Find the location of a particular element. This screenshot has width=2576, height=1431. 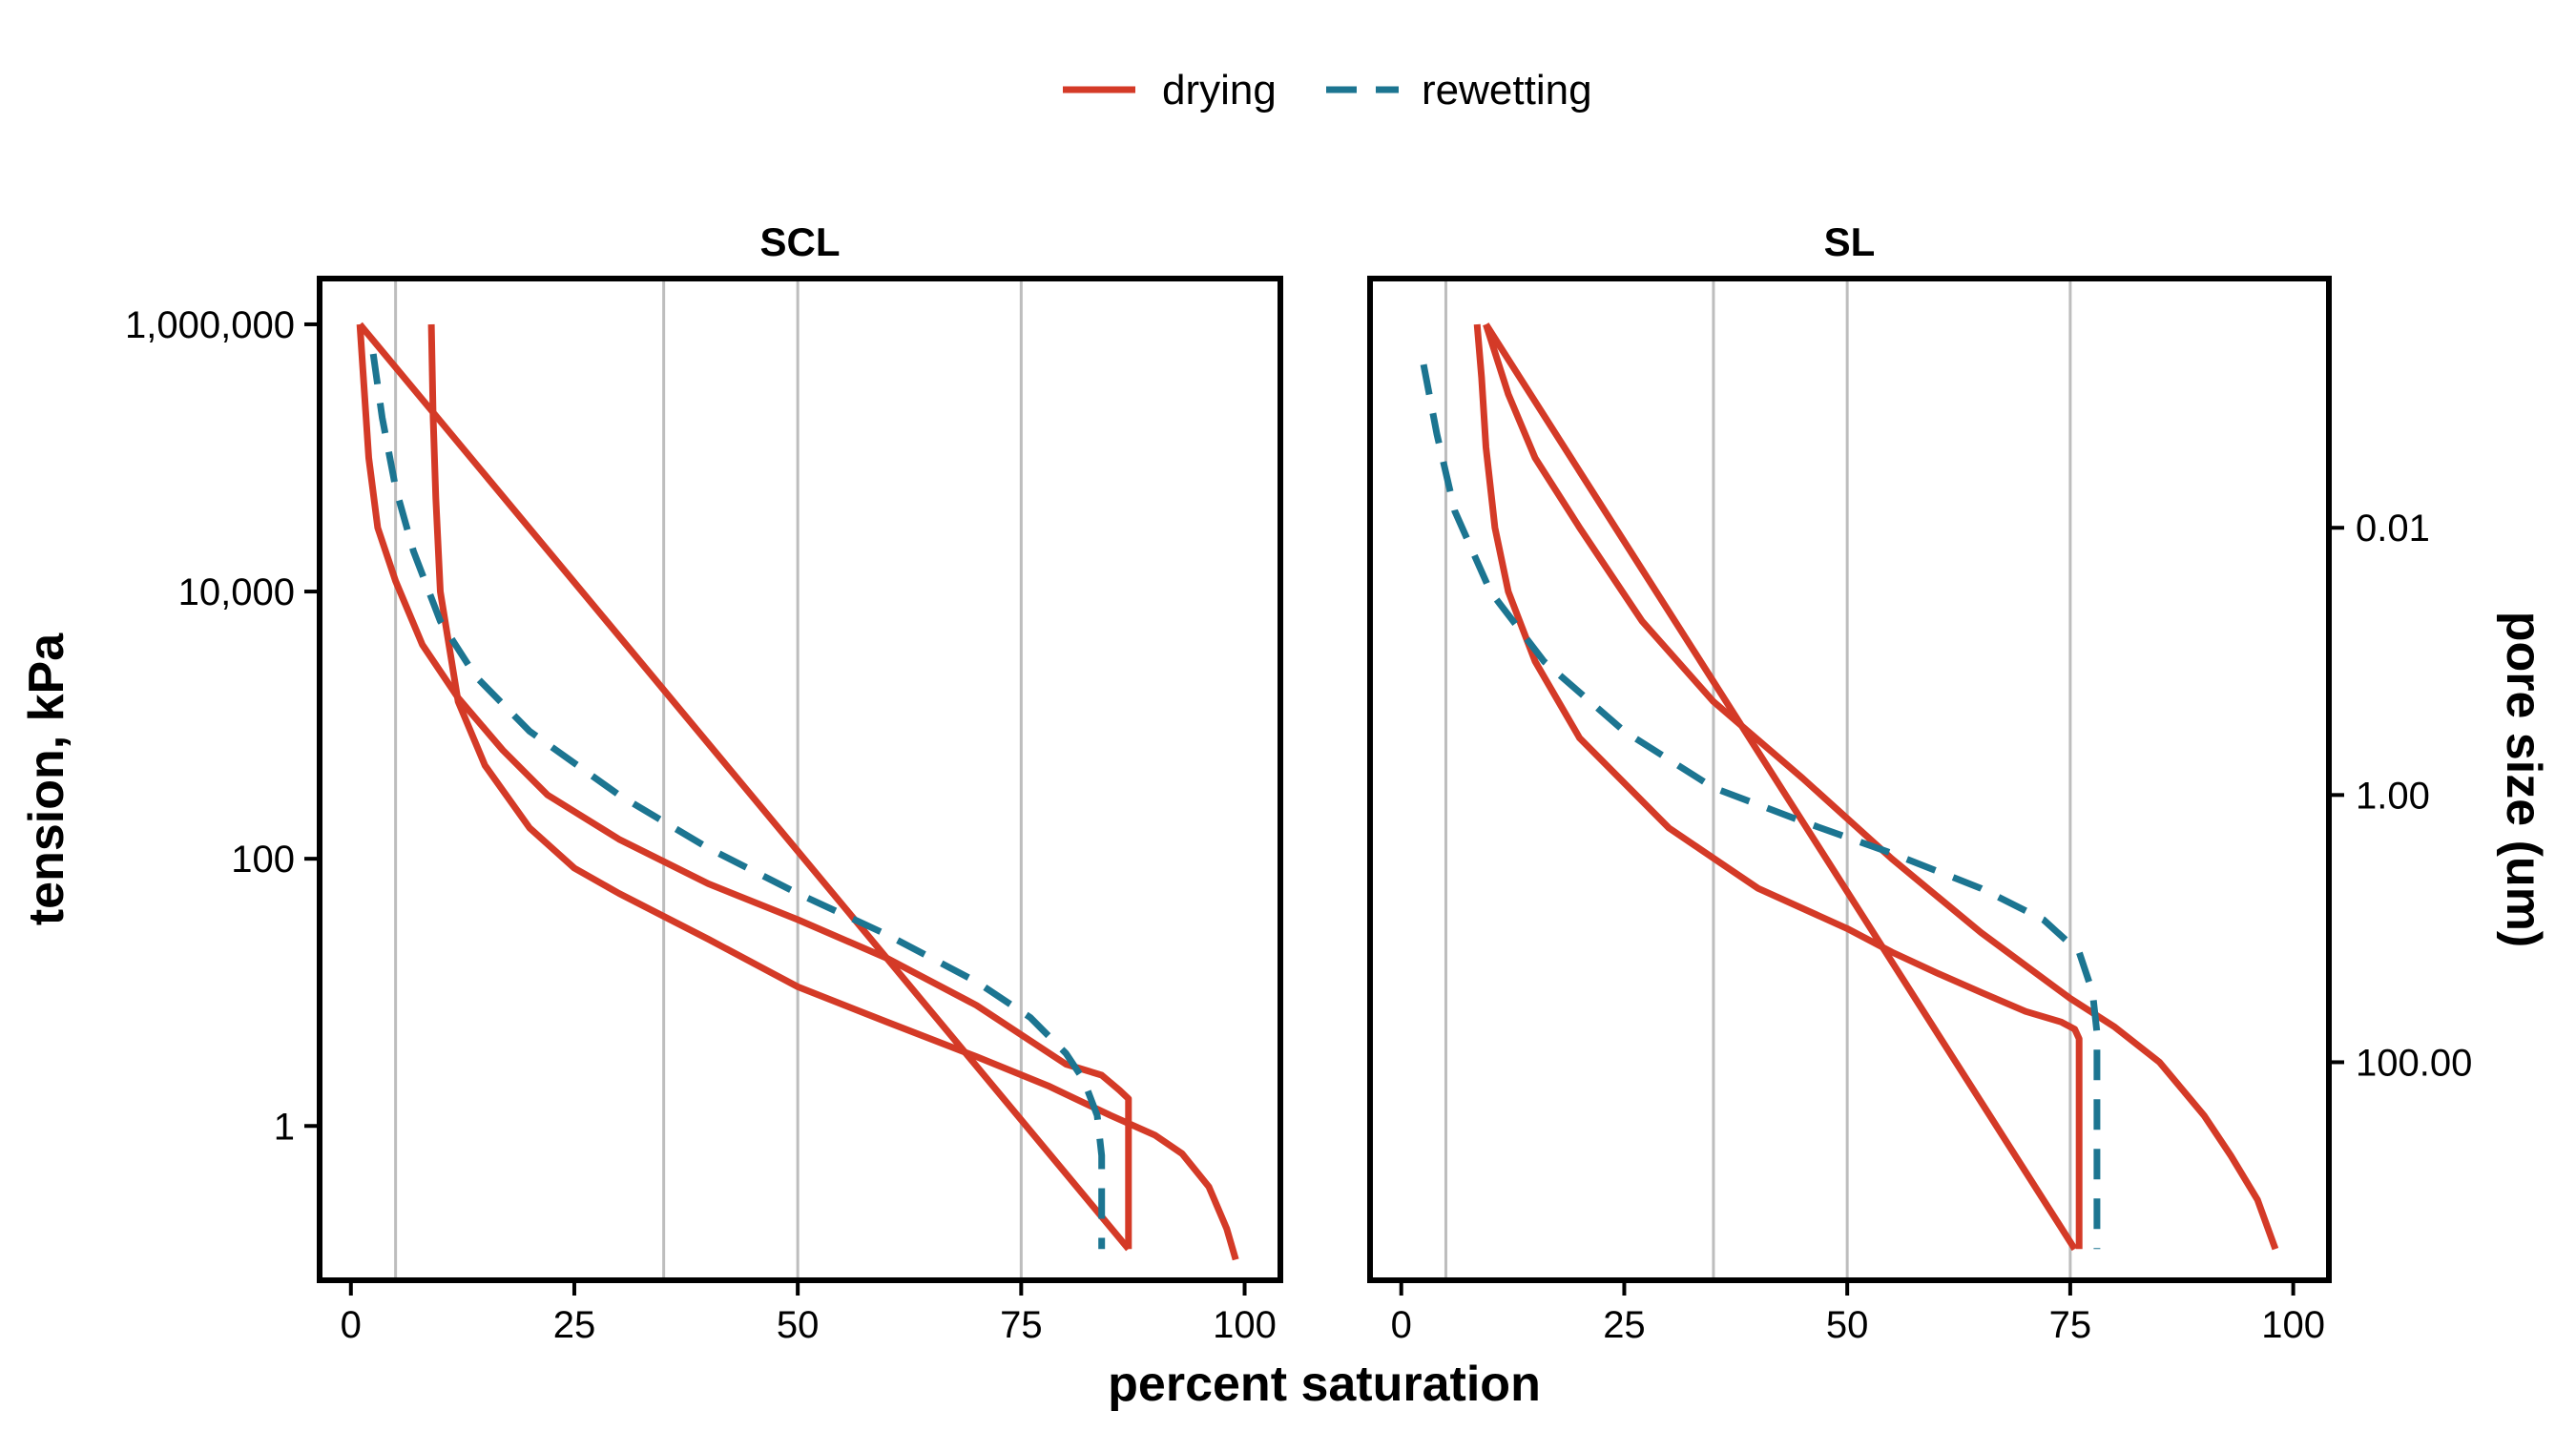

x-tick-label-sl: 0 is located at coordinates (1401, 1325).